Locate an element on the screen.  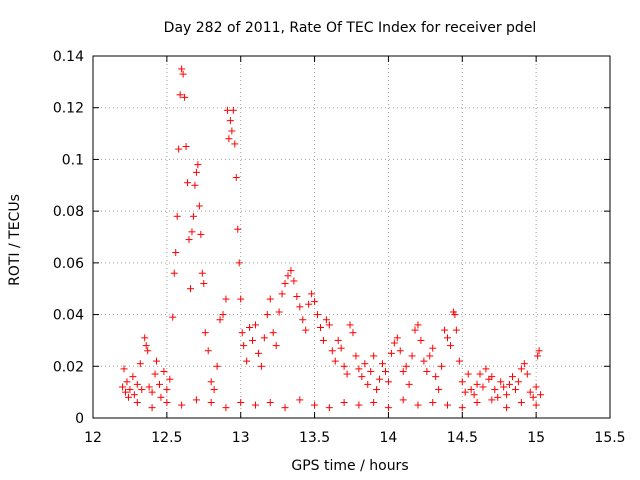
y-tick-label: 0.12 is located at coordinates (68, 109).